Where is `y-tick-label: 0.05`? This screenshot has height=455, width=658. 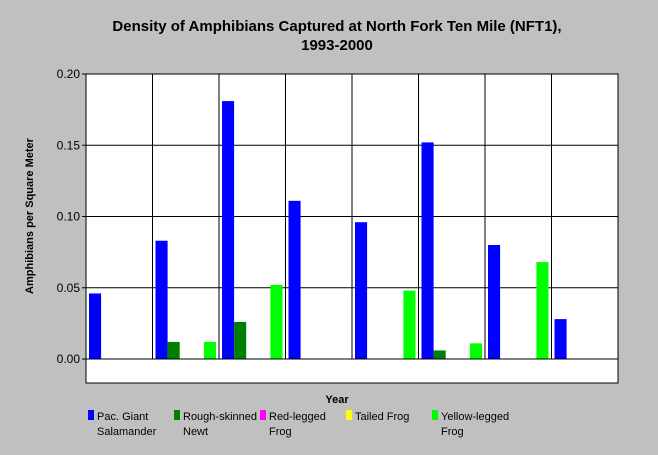 y-tick-label: 0.05 is located at coordinates (69, 288).